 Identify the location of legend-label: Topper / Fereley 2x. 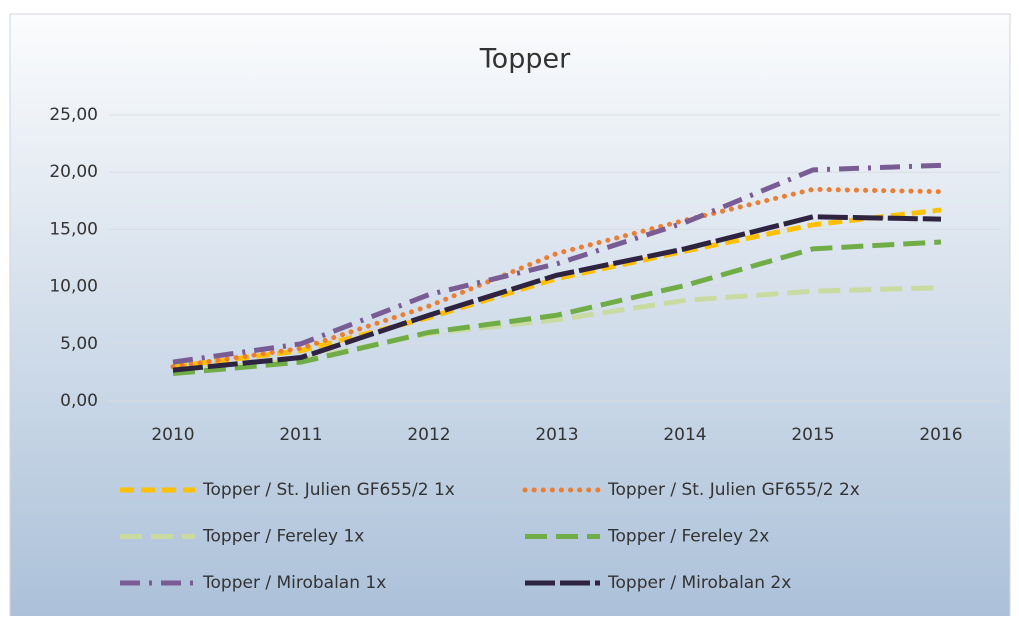
(688, 537).